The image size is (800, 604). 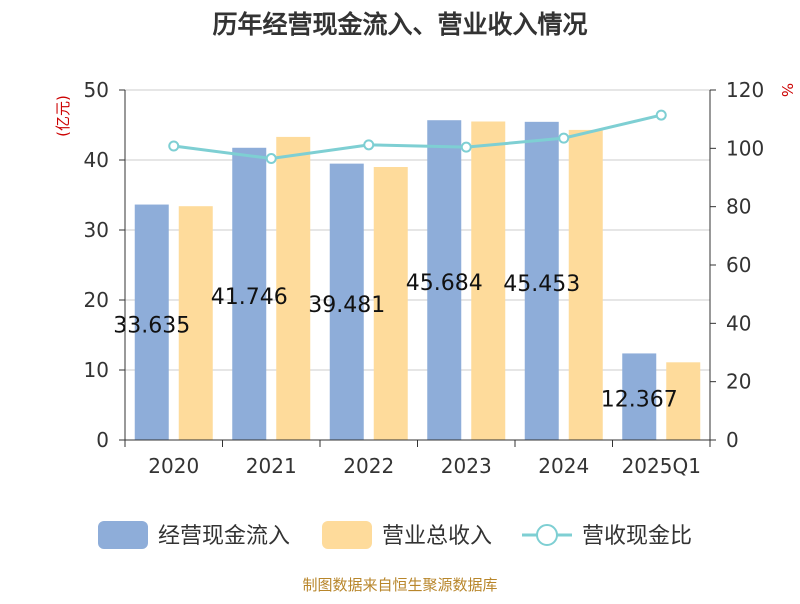 I want to click on right-axis-tick-label: 80, so click(x=738, y=207).